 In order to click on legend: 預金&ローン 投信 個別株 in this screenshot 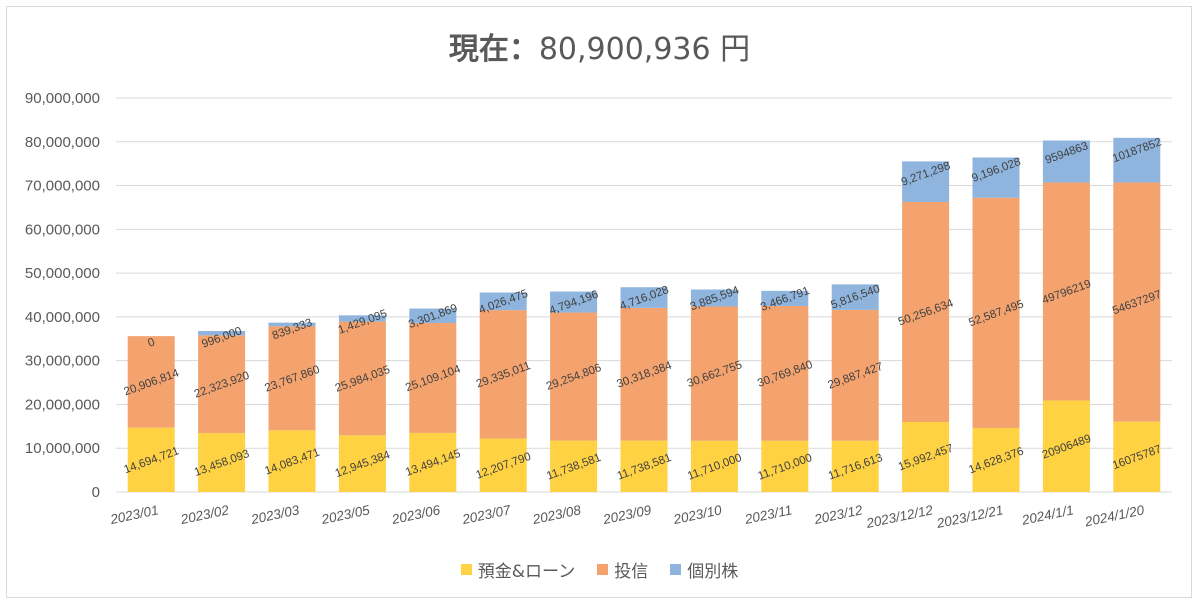, I will do `click(599, 569)`.